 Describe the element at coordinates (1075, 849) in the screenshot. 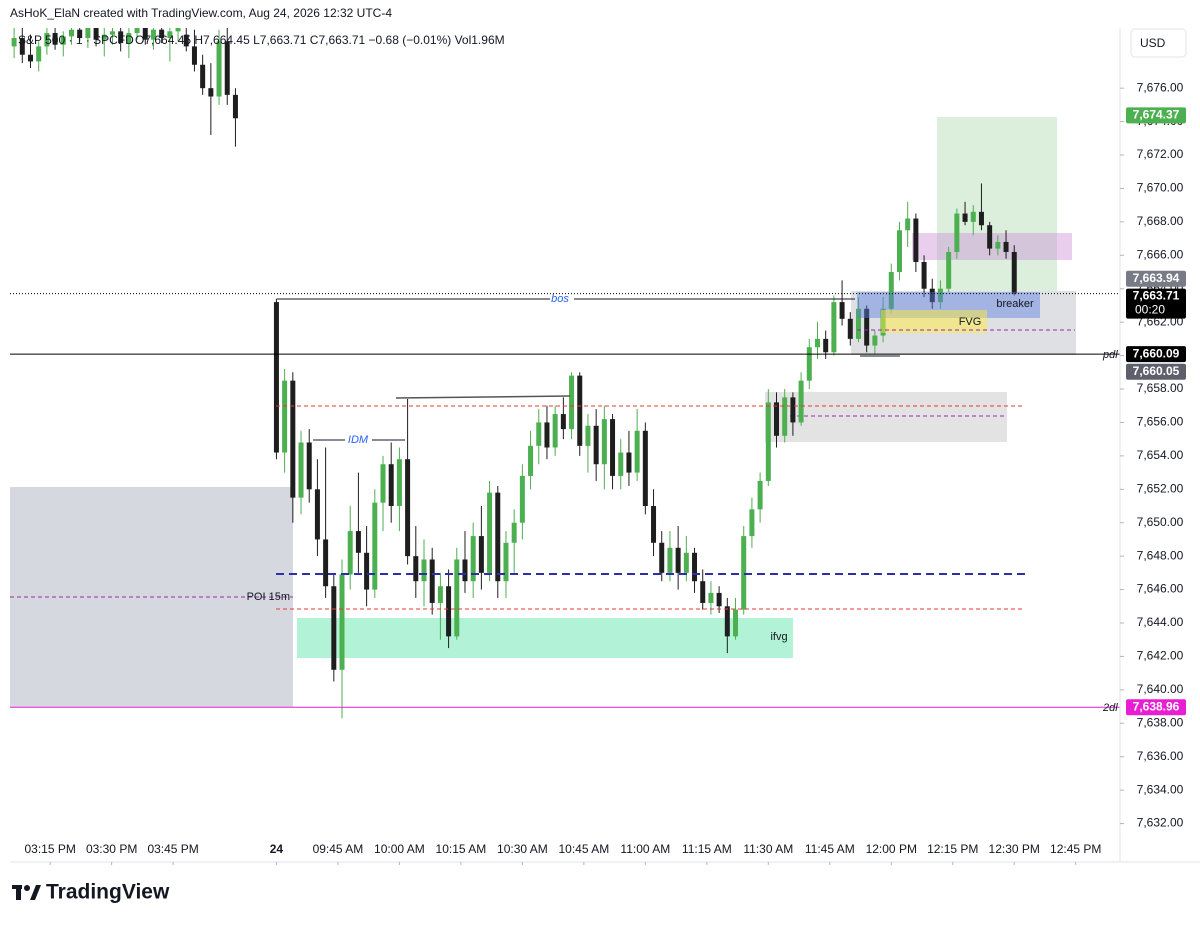

I see `x-tick-label: 12:45 PM` at that location.